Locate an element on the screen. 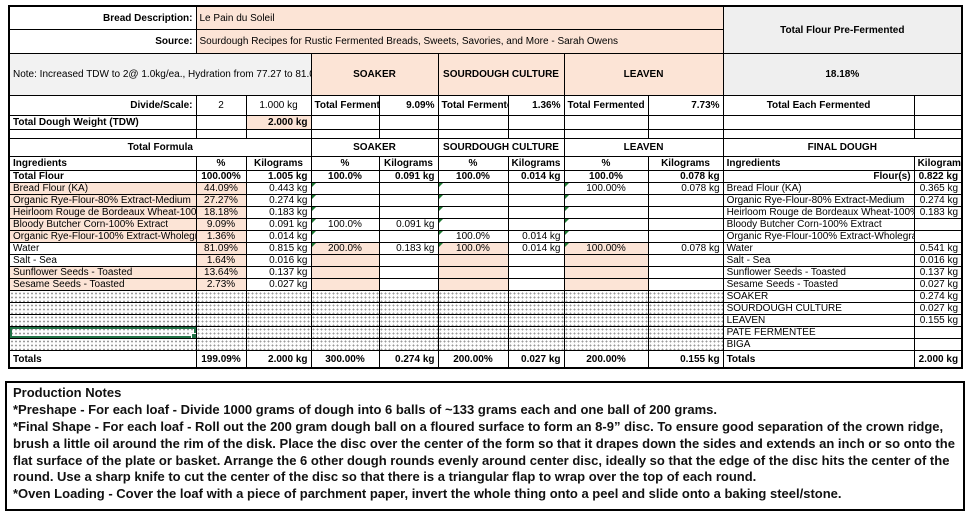 The width and height of the screenshot is (968, 511). ingredient-name-cell: Sunflower Seeds - Toasted is located at coordinates (102, 272).